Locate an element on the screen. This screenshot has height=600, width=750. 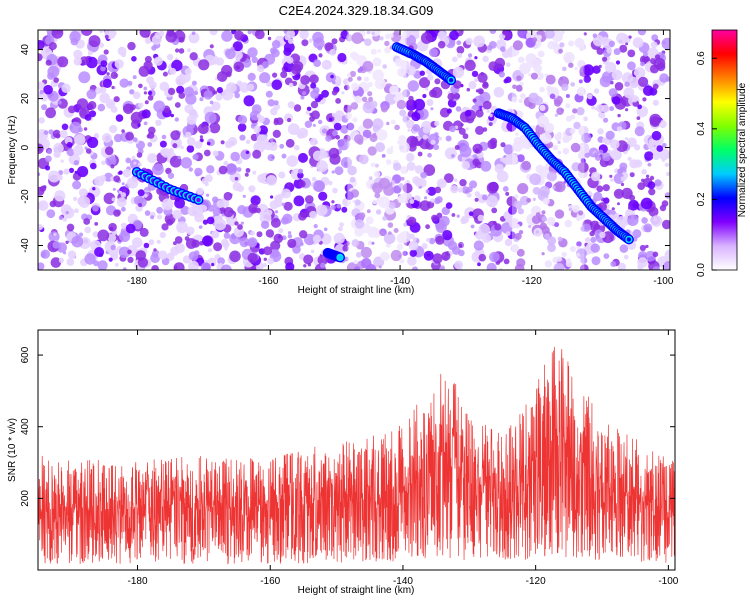
colorbar-tick-label: 0.6 is located at coordinates (701, 58).